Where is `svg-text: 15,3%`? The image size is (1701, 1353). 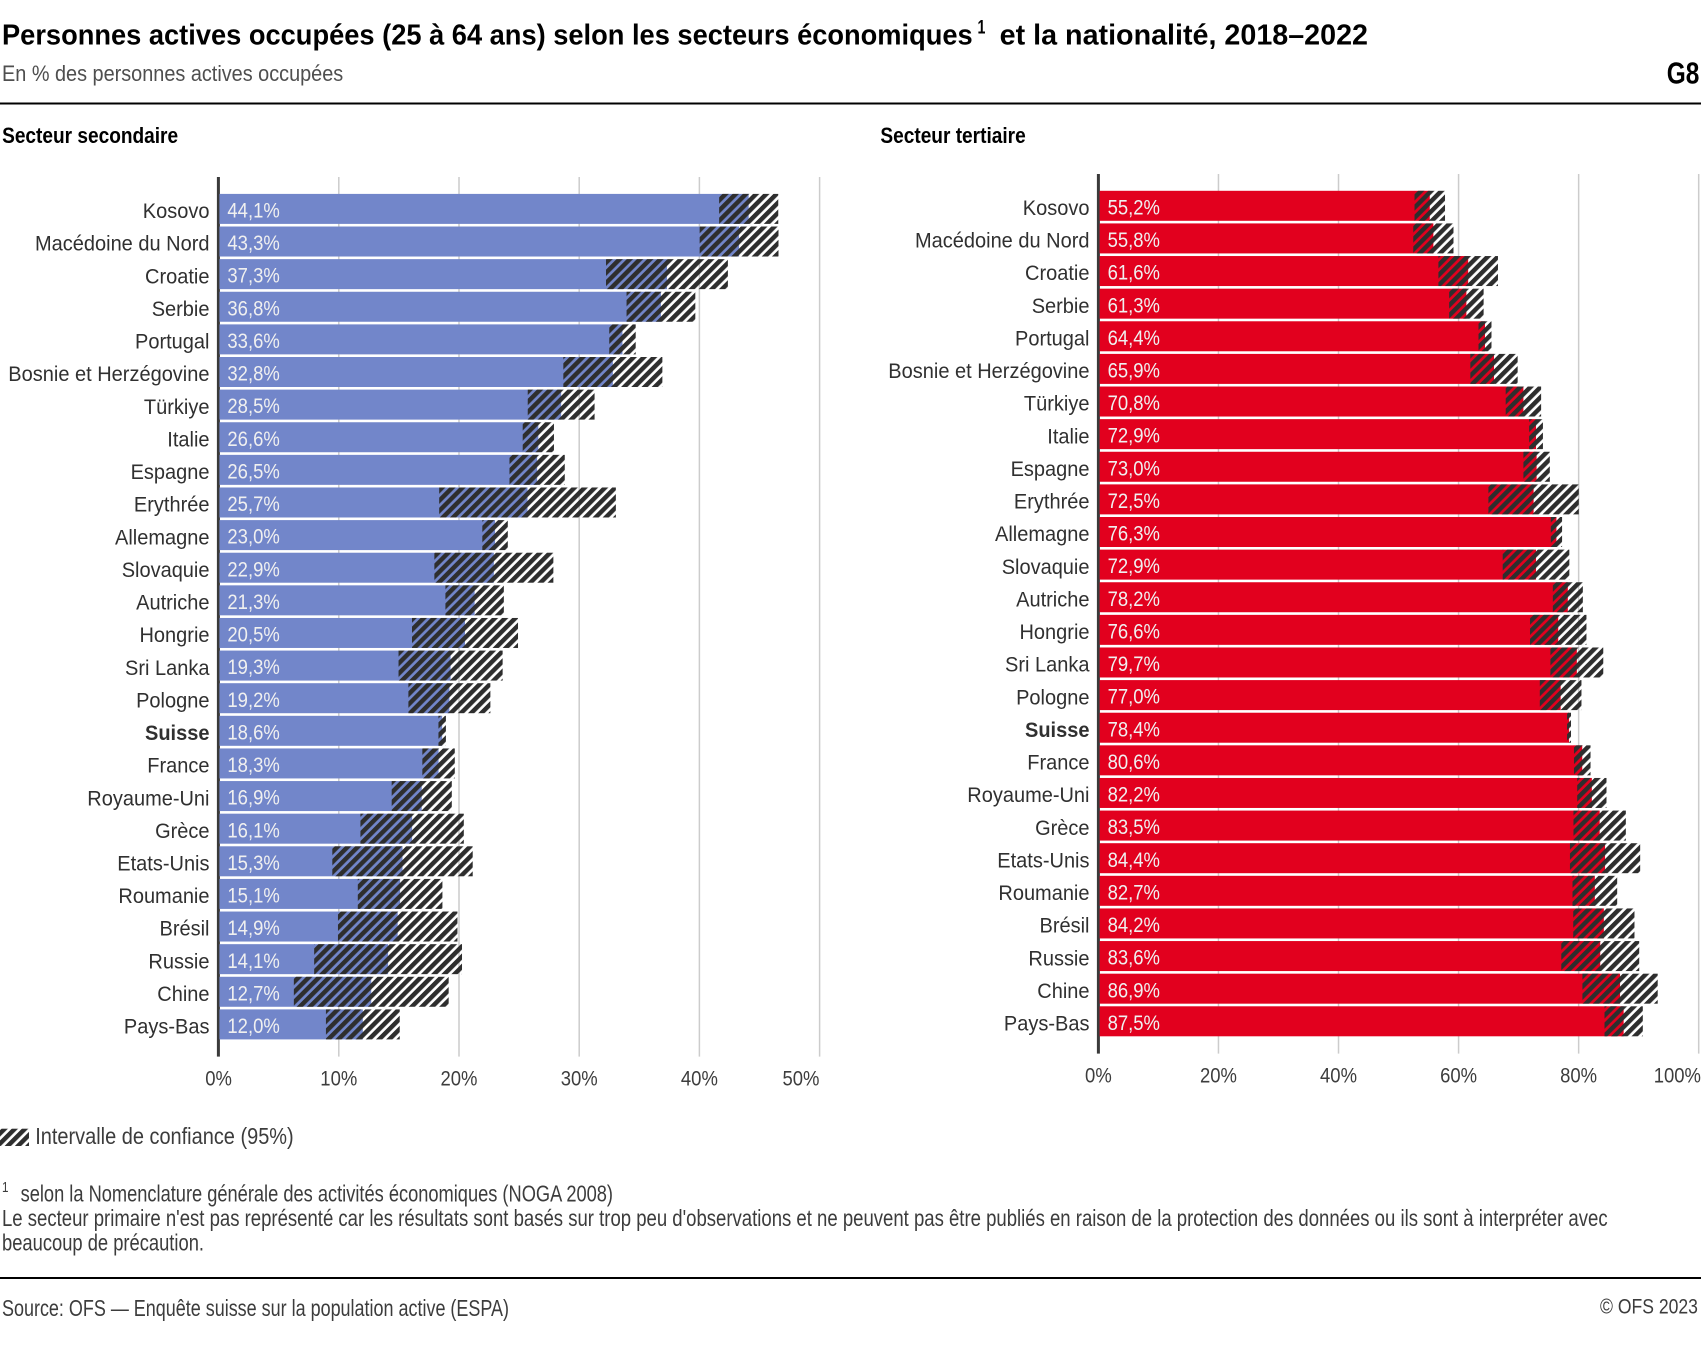 svg-text: 15,3% is located at coordinates (253, 863).